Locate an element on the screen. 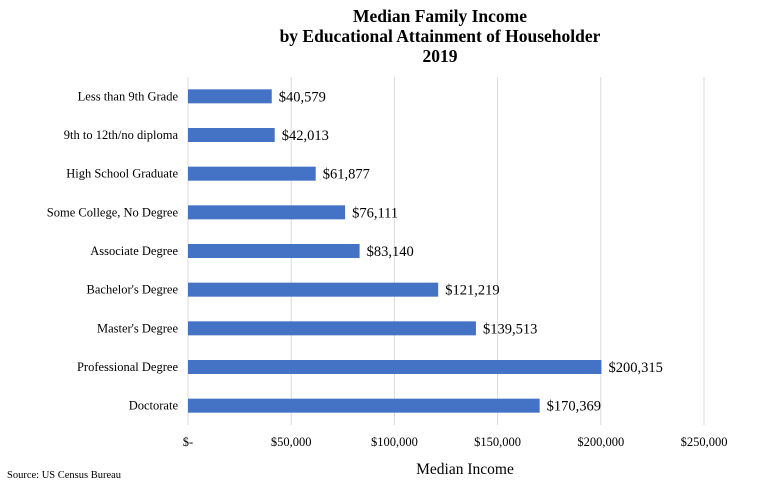  category-label: Bachelor's Degree is located at coordinates (133, 290).